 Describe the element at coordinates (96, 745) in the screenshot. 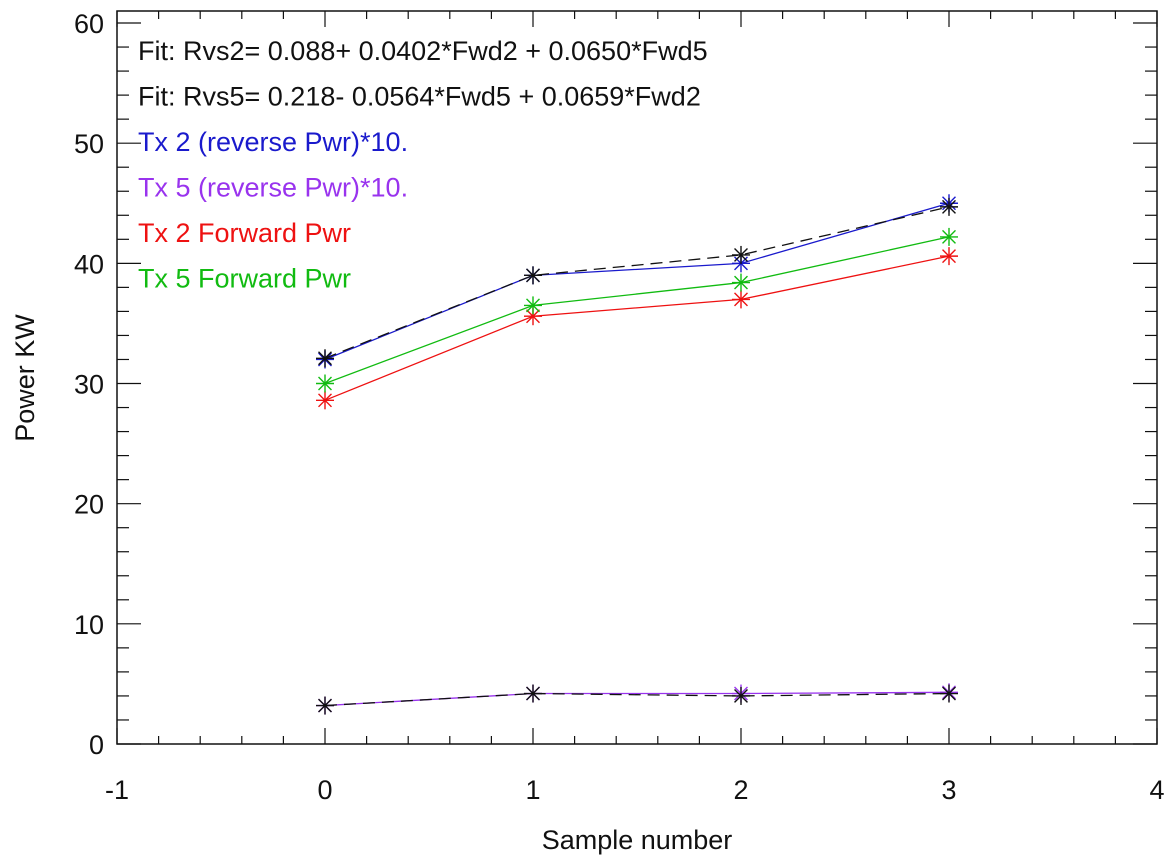

I see `y-tick-label: 0` at that location.